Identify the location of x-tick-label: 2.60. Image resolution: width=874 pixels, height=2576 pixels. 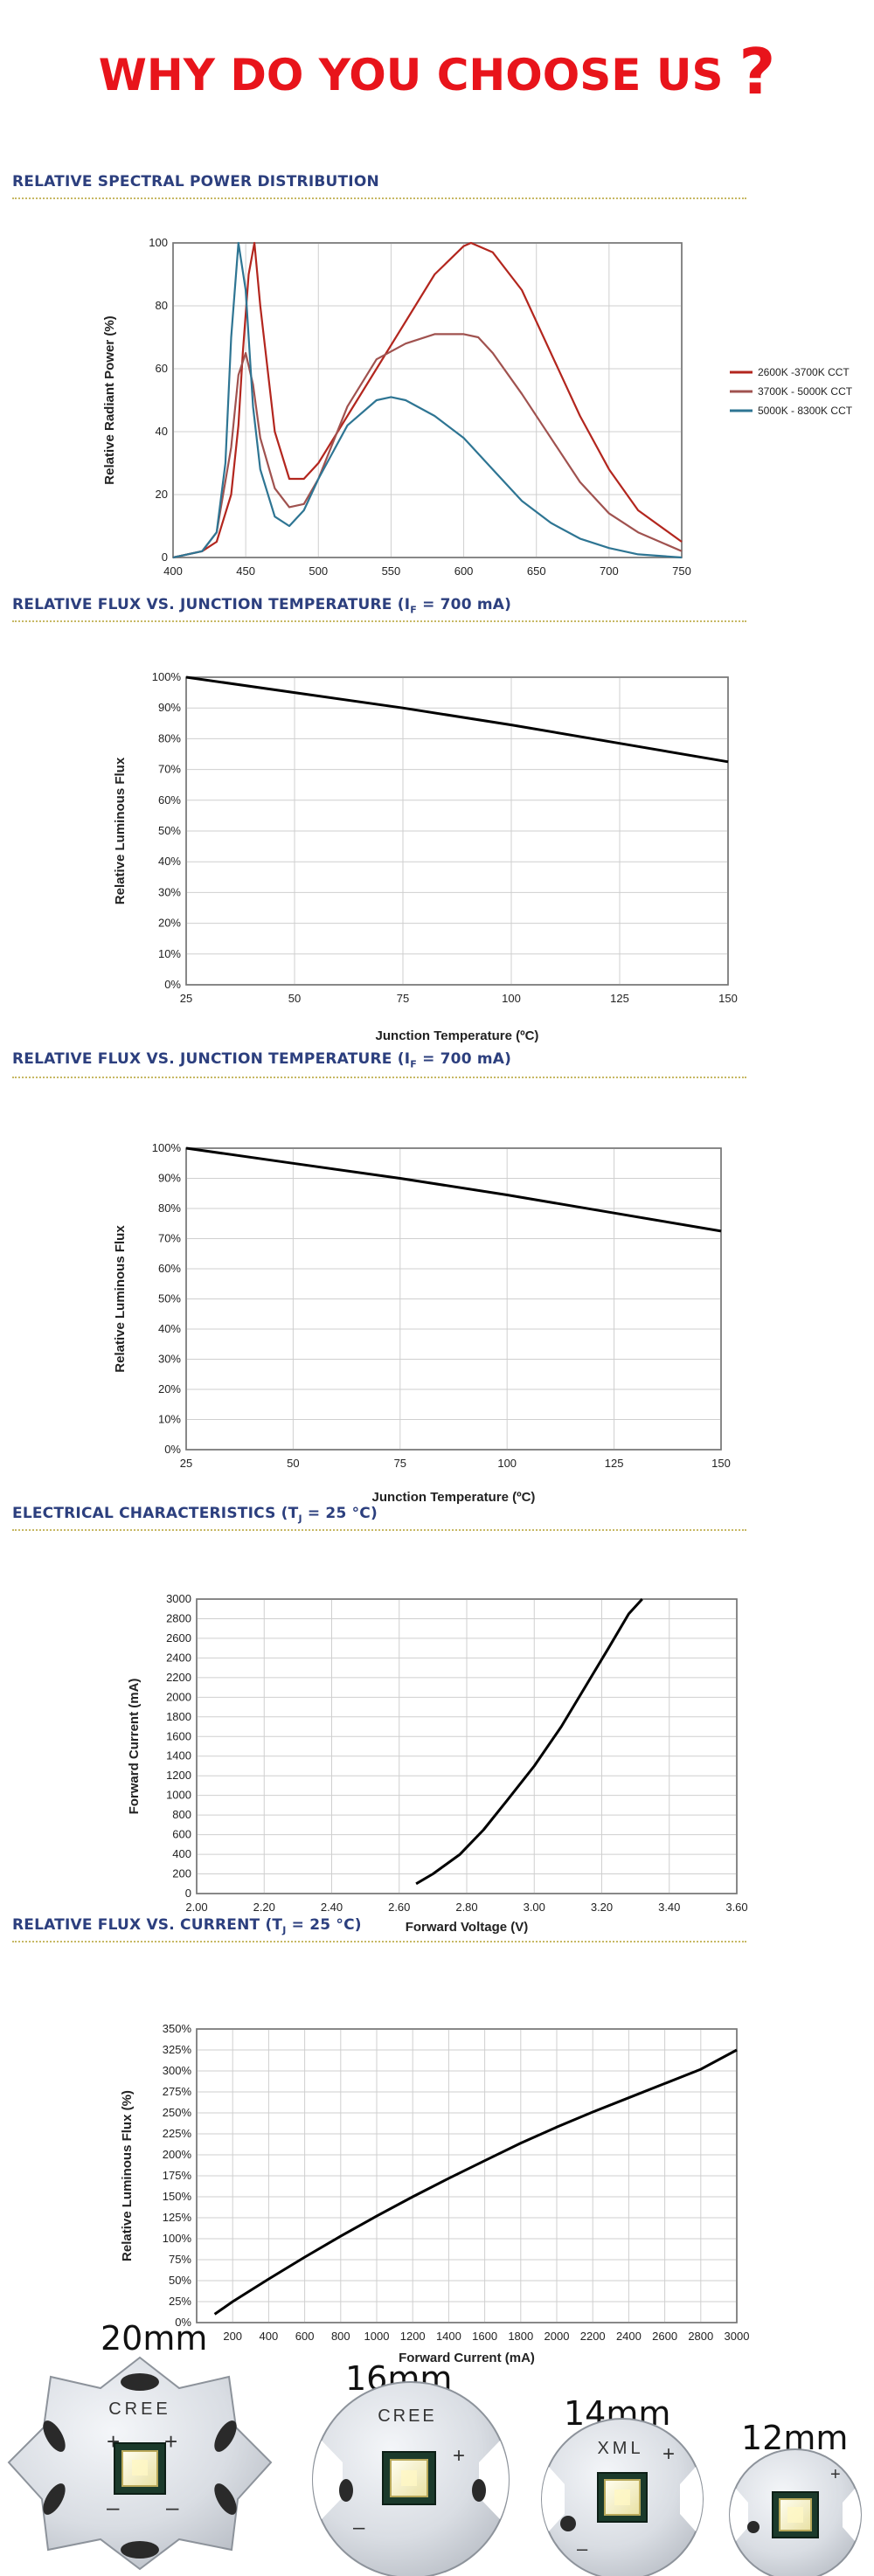
(399, 1907).